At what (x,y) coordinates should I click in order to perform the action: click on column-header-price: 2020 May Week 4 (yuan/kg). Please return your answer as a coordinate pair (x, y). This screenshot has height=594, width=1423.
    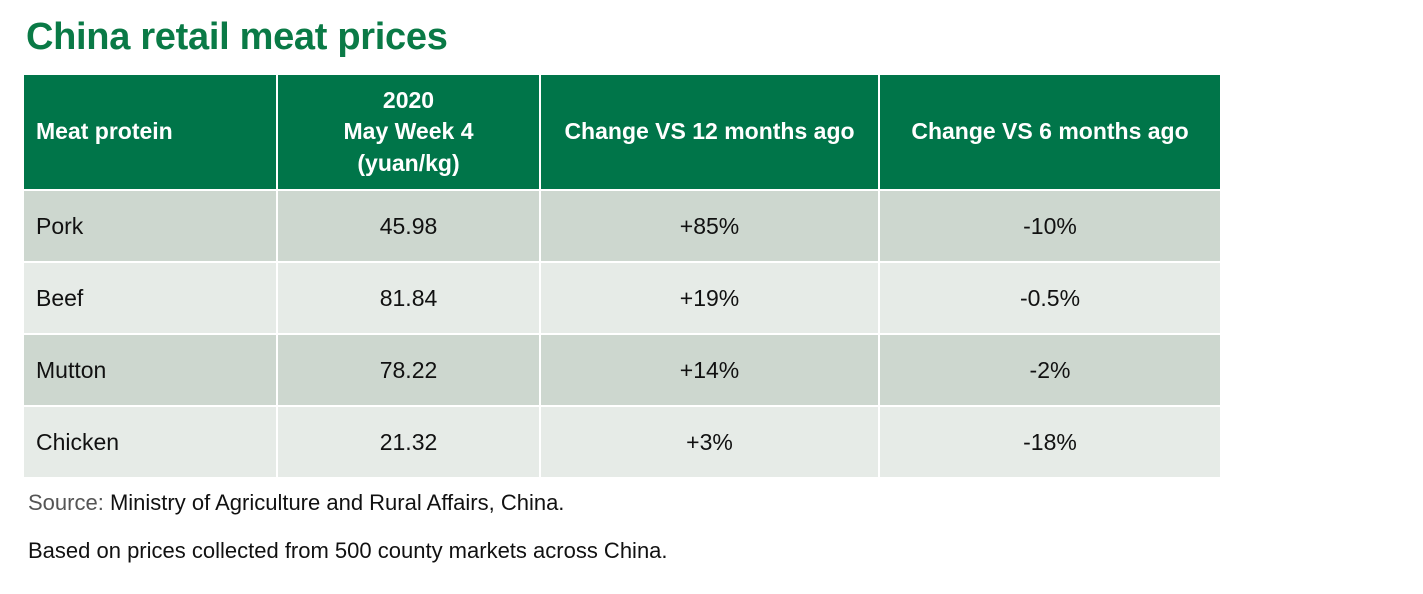
    Looking at the image, I should click on (408, 132).